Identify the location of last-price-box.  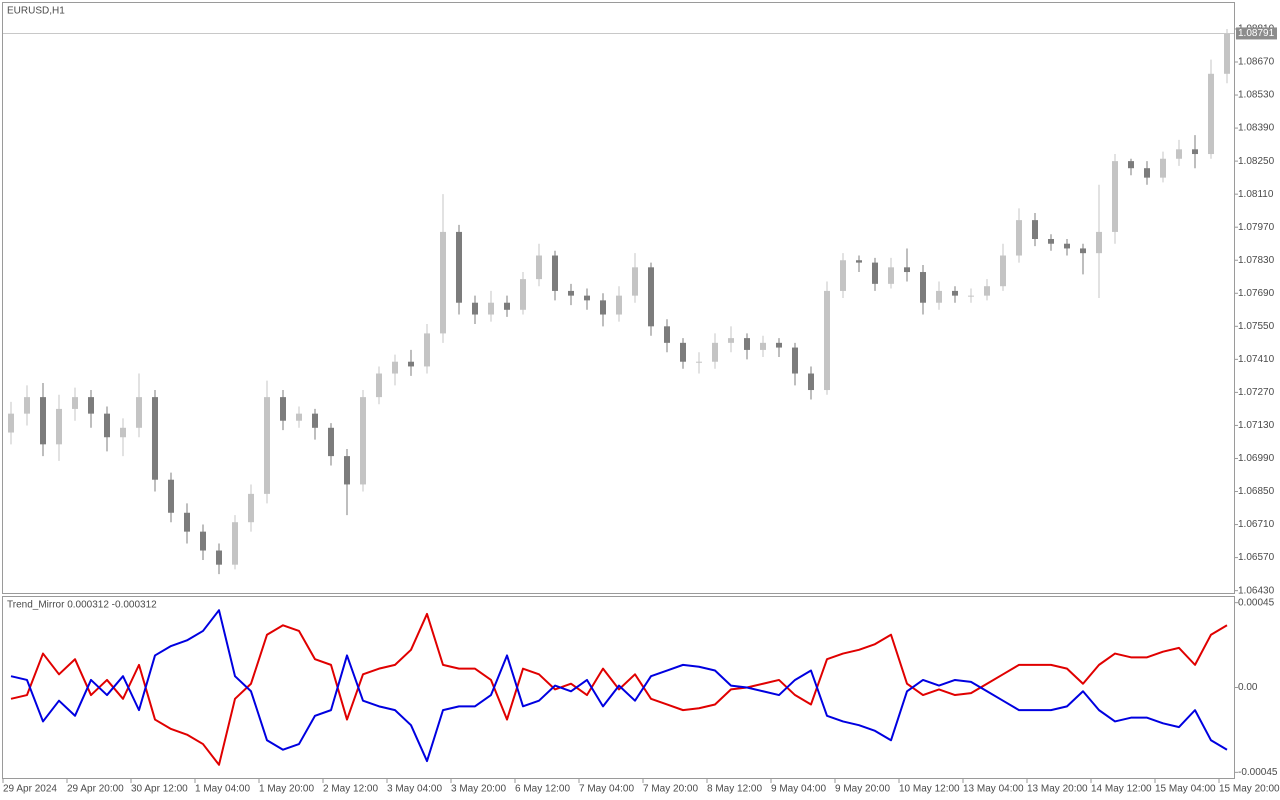
(1256, 33).